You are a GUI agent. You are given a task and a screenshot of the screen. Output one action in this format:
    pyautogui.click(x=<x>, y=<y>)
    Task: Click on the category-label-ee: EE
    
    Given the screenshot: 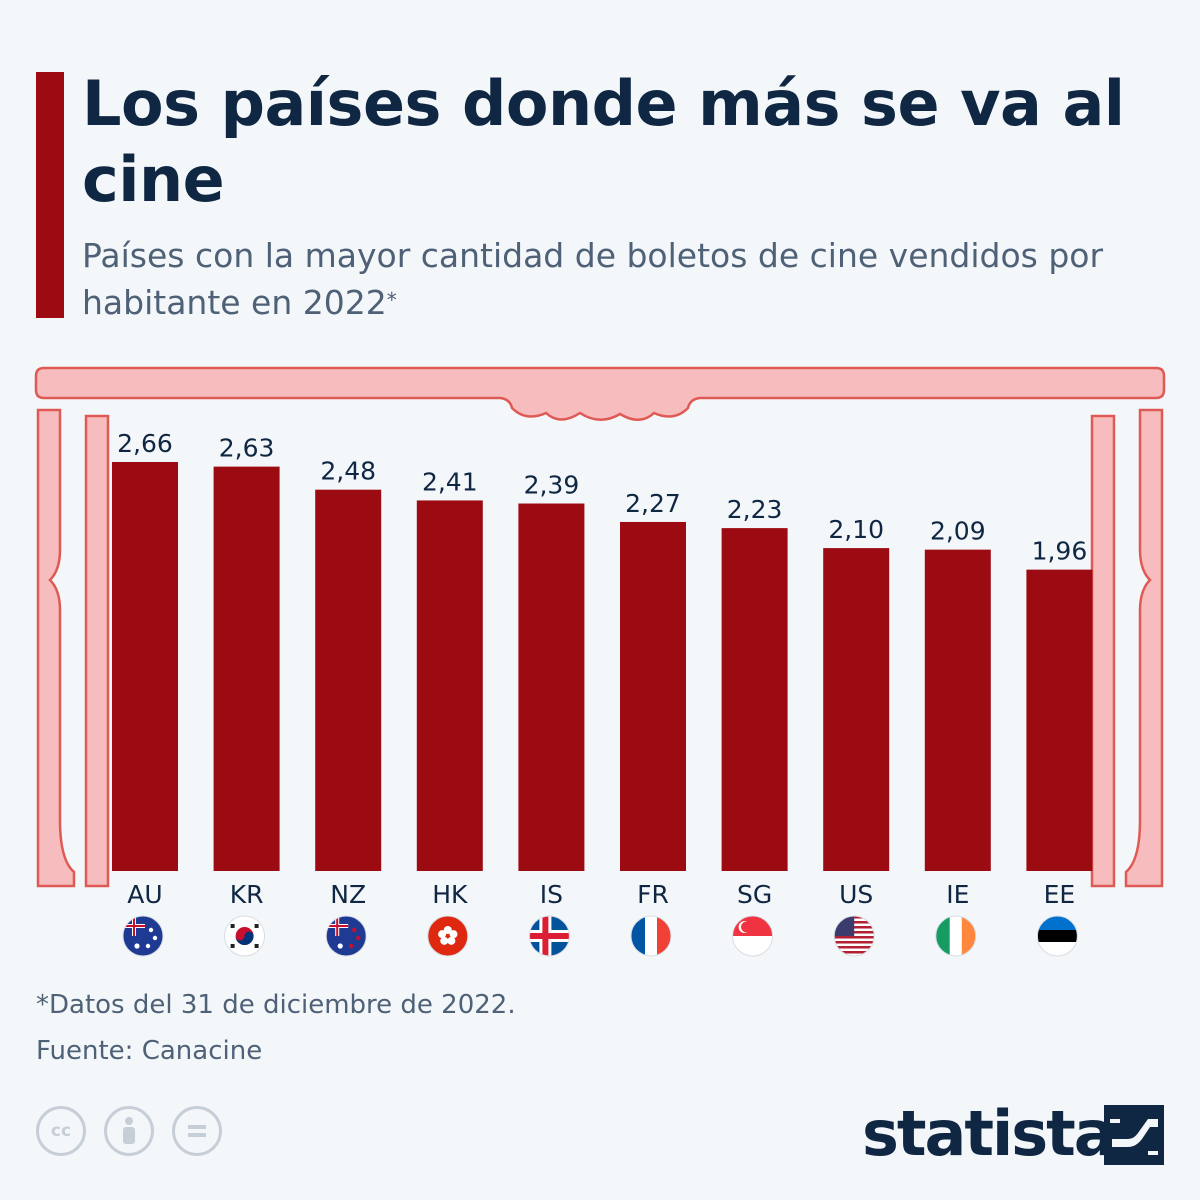 What is the action you would take?
    pyautogui.click(x=1060, y=894)
    